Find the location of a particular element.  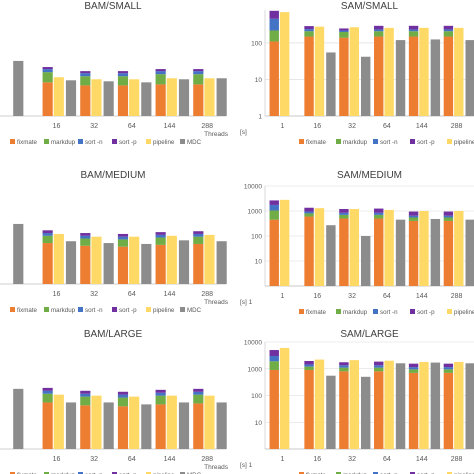

legend-label: sort -n is located at coordinates (389, 142).